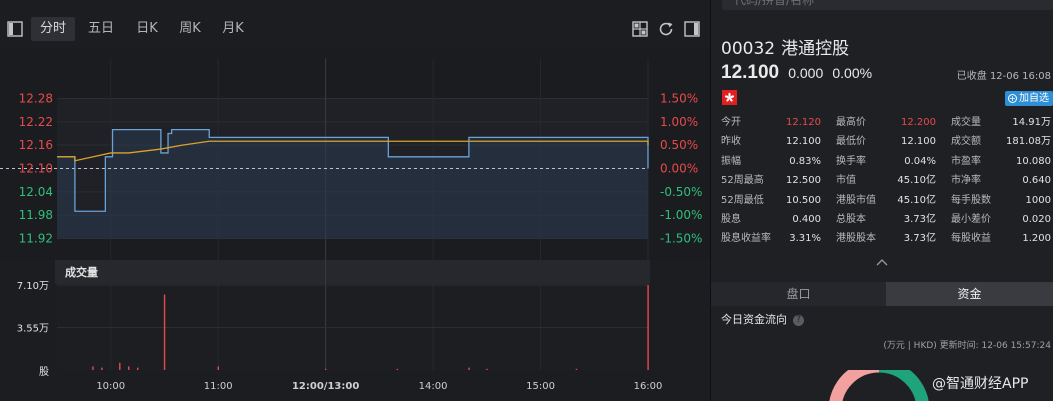  What do you see at coordinates (1003, 76) in the screenshot?
I see `market-status: 已收盘 12-06 16:08` at bounding box center [1003, 76].